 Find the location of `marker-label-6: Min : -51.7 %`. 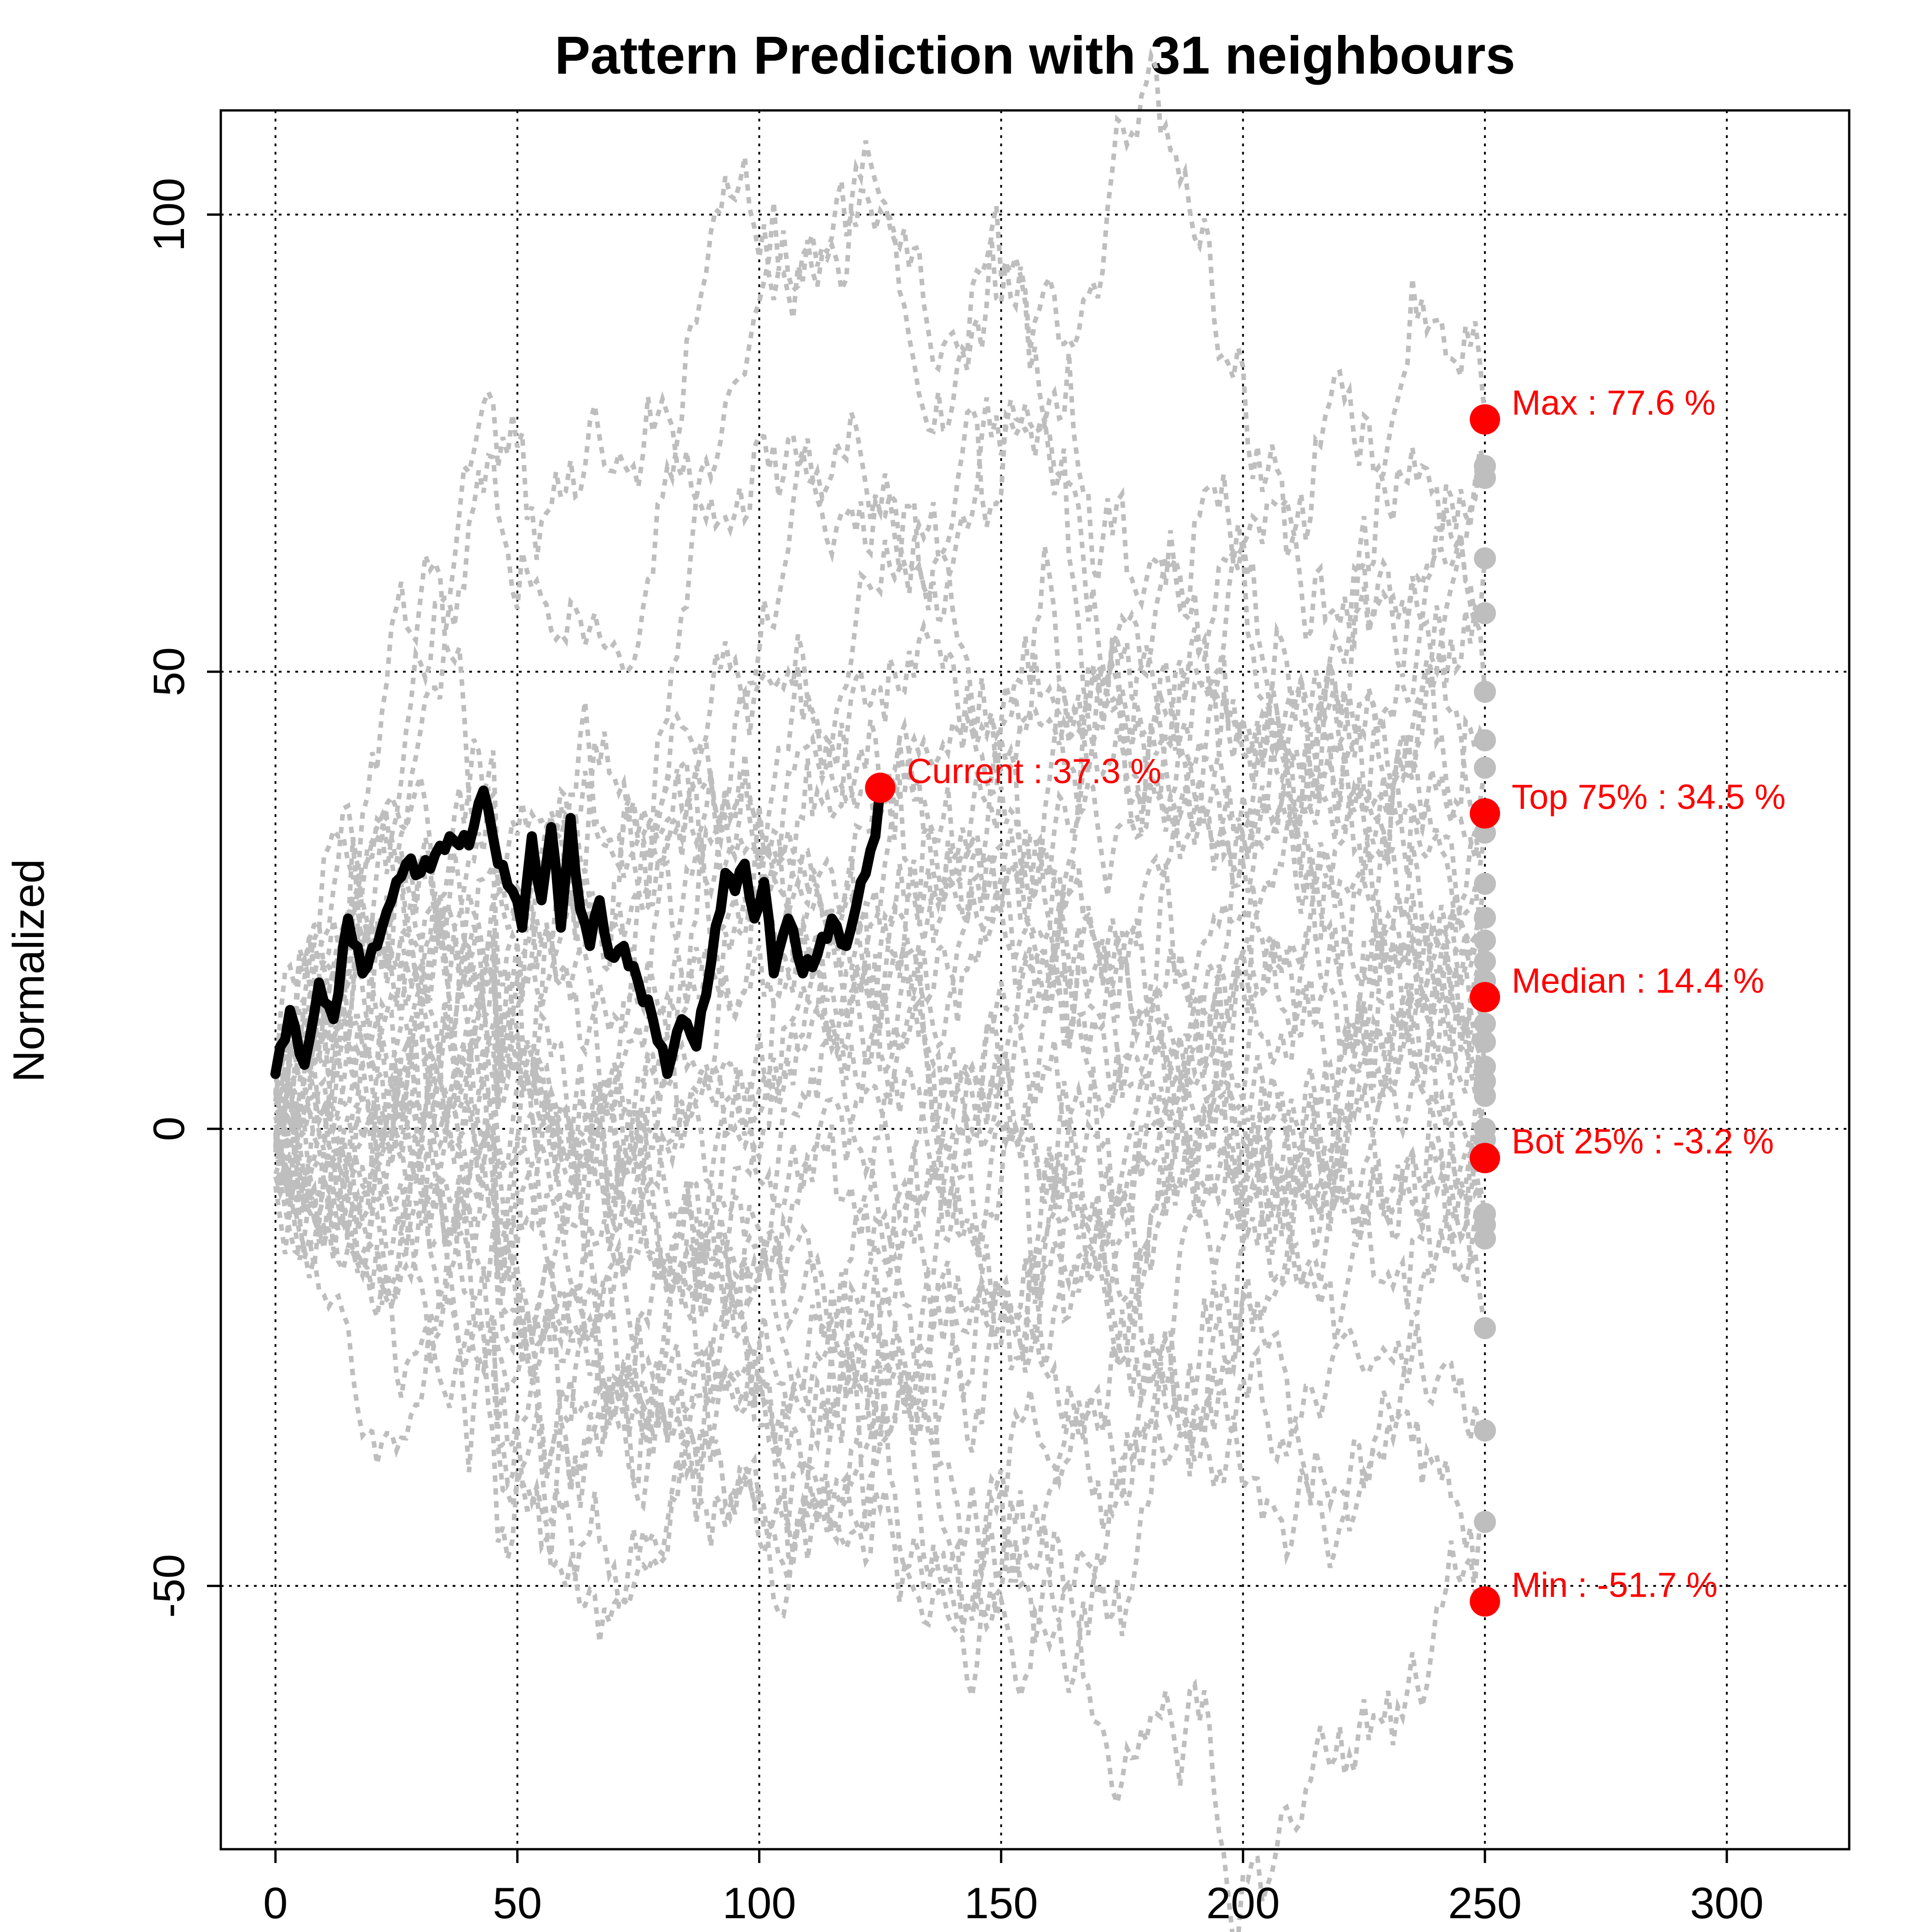

marker-label-6: Min : -51.7 % is located at coordinates (1615, 1584).